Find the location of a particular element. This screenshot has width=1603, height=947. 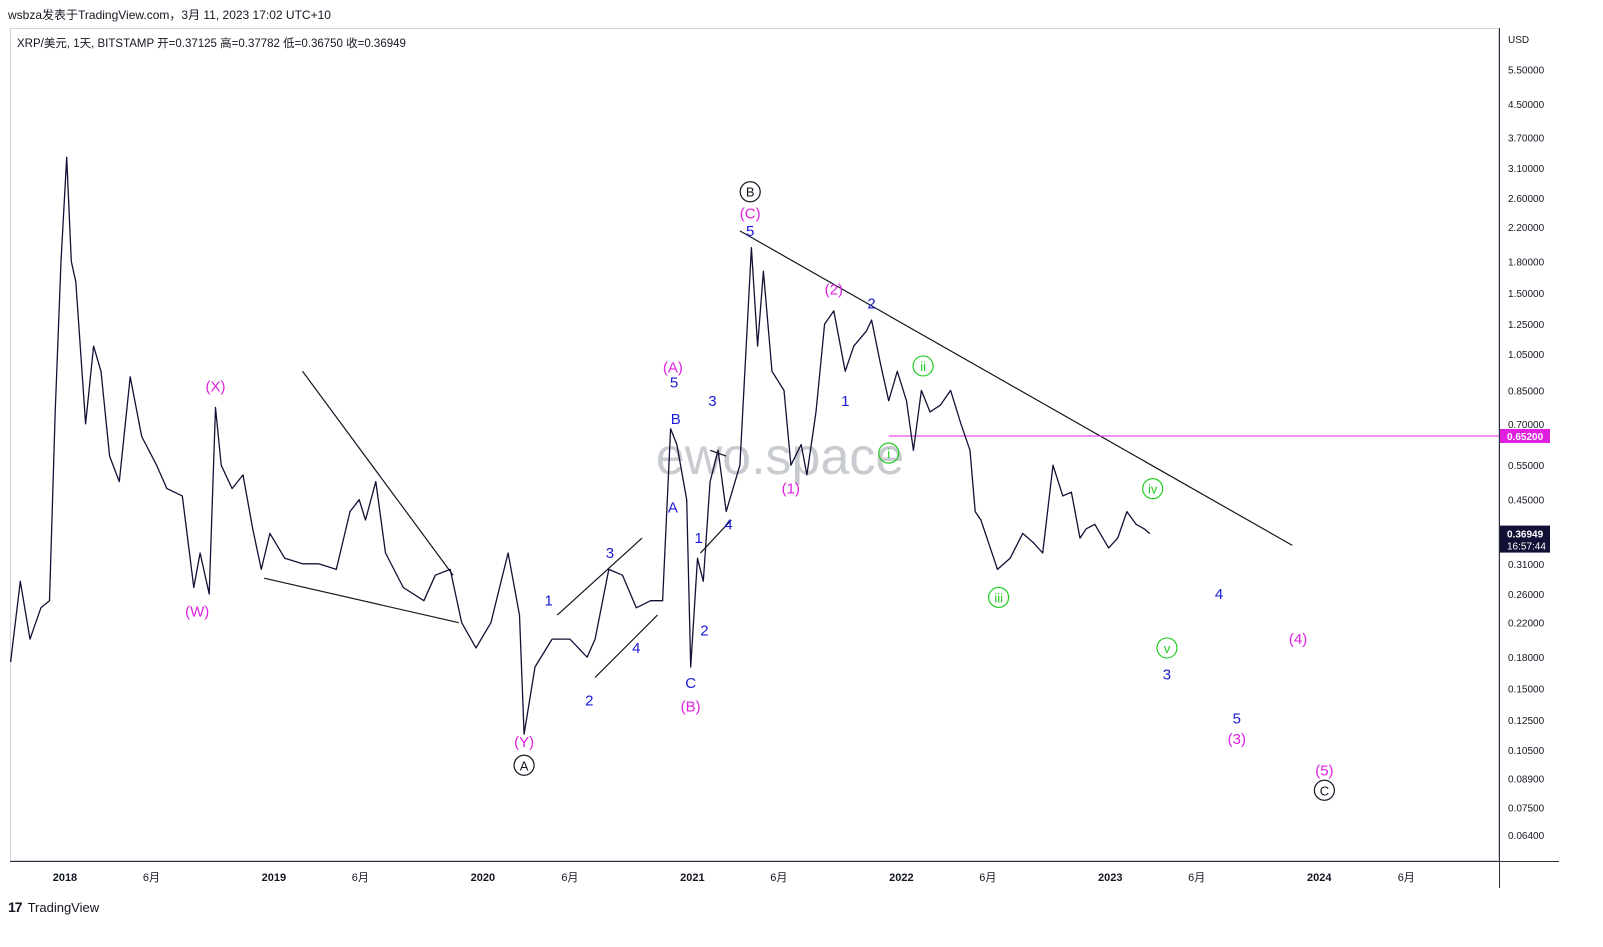

tradingview-footer: 17 TradingView is located at coordinates (53, 907).